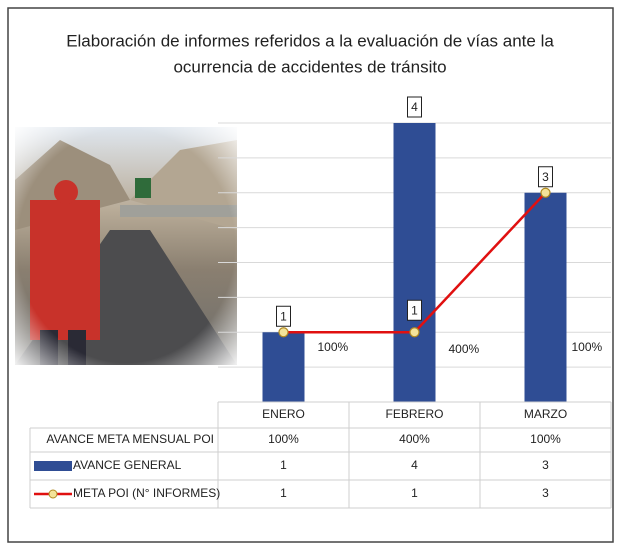  Describe the element at coordinates (414, 465) in the screenshot. I see `table-cell: 4` at that location.